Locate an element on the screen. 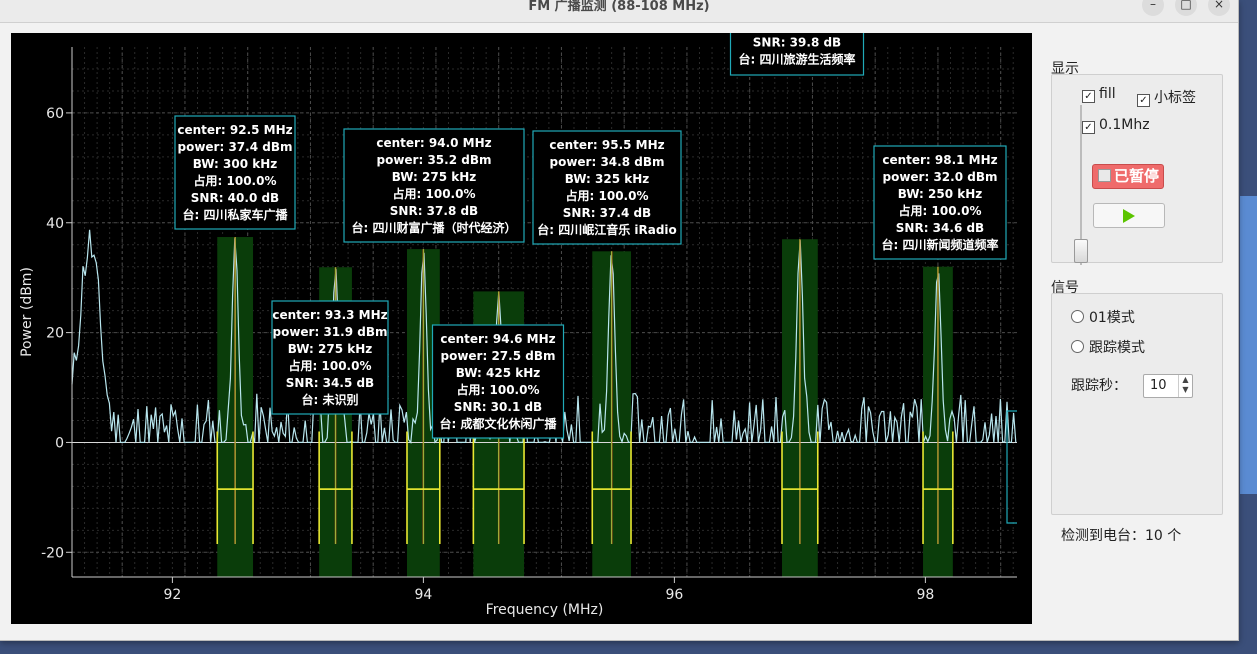 This screenshot has width=1257, height=654. x-axis-label: Frequency (MHz) is located at coordinates (545, 610).